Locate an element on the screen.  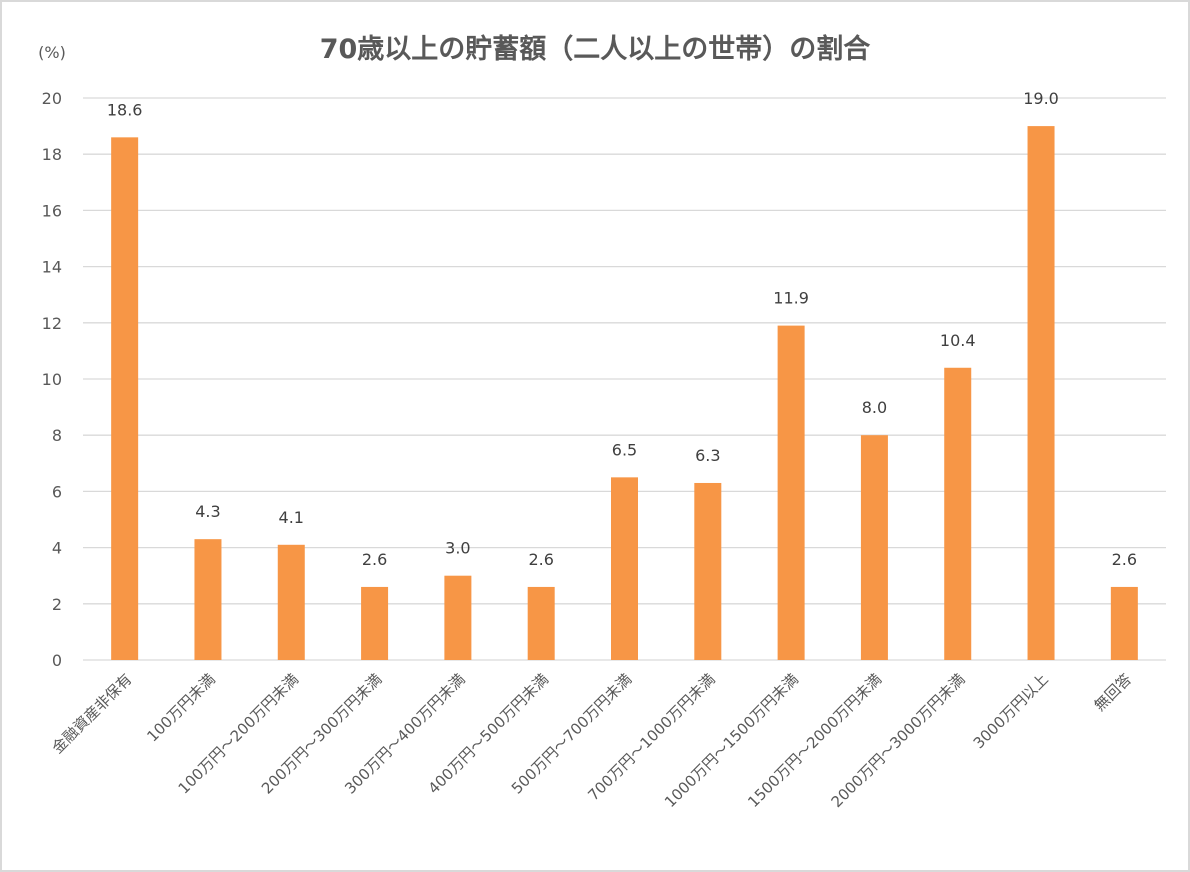
data-label: 6.3 is located at coordinates (707, 455).